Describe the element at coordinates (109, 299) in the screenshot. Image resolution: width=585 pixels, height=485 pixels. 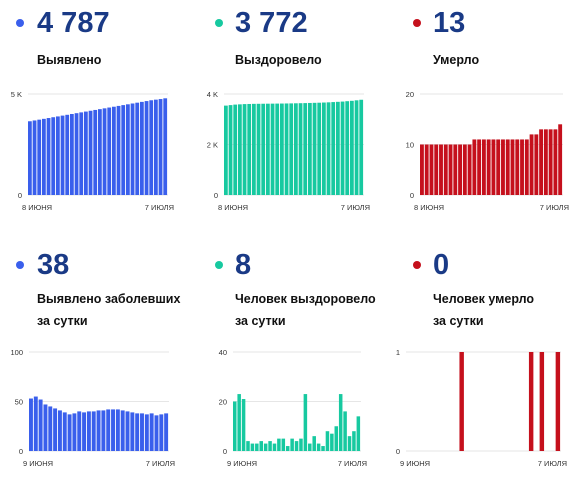
I see `panel-label-line-1: Выявлено заболевших` at that location.